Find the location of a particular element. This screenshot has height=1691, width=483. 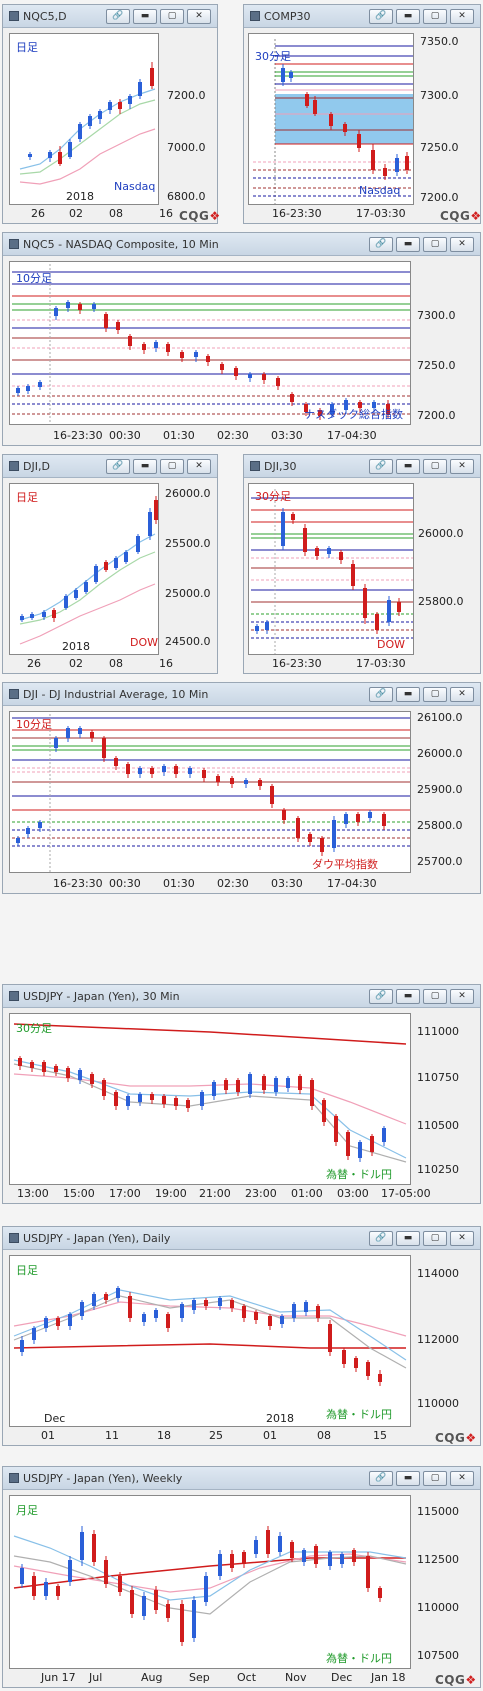

window-comp-30min: COMP30 🔗 ▬ ▢ ✕ is located at coordinates (362, 114).